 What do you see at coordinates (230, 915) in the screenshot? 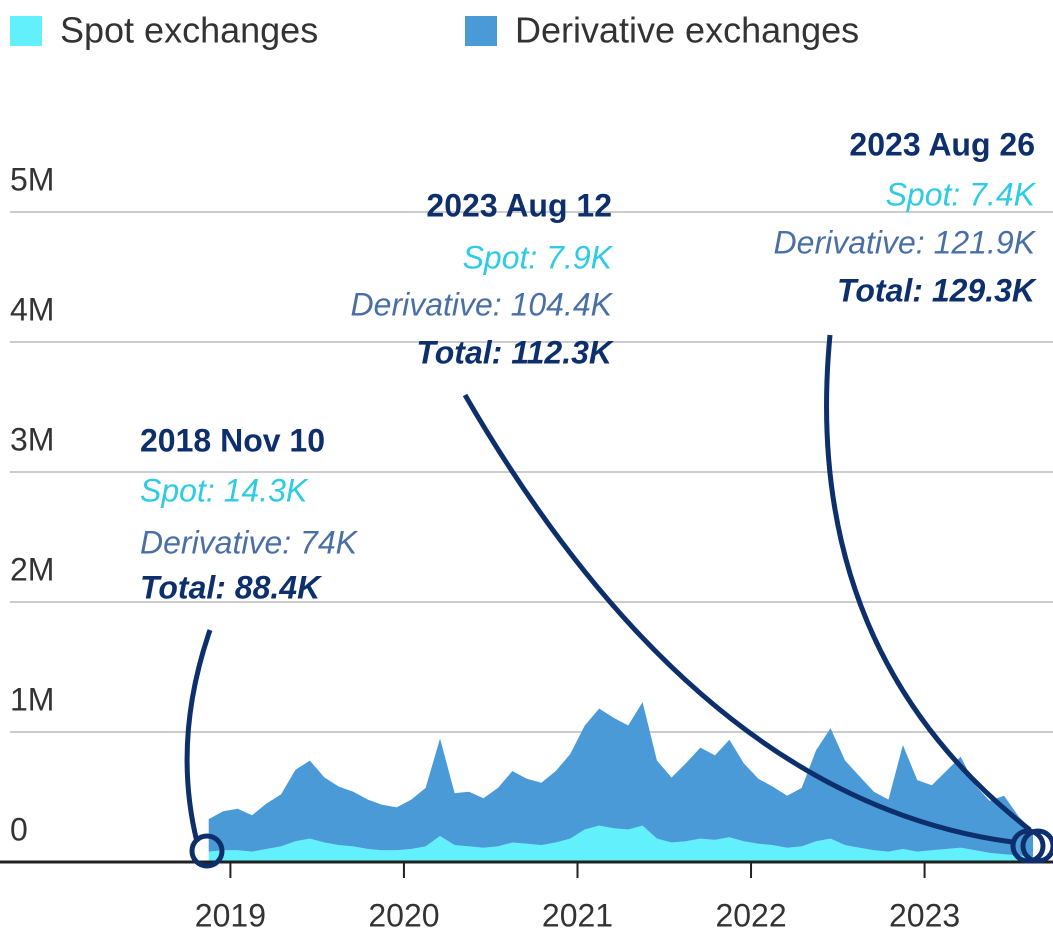
I see `x-tick-label: 2019` at bounding box center [230, 915].